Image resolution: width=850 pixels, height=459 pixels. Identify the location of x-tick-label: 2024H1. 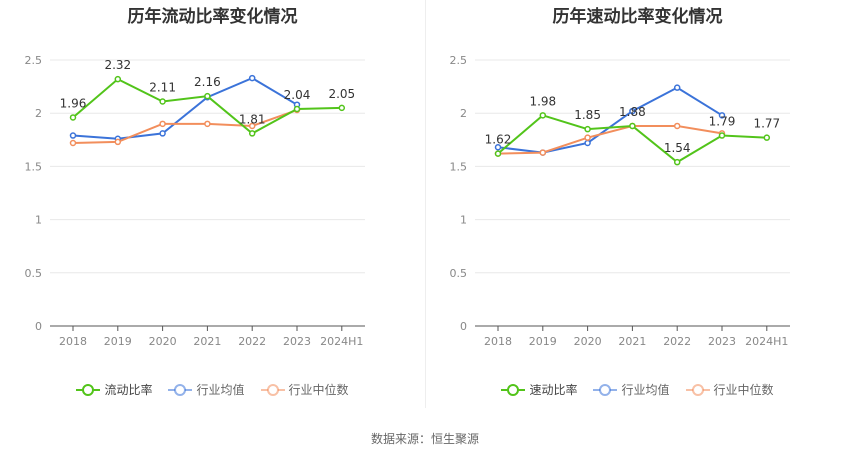
(341, 341).